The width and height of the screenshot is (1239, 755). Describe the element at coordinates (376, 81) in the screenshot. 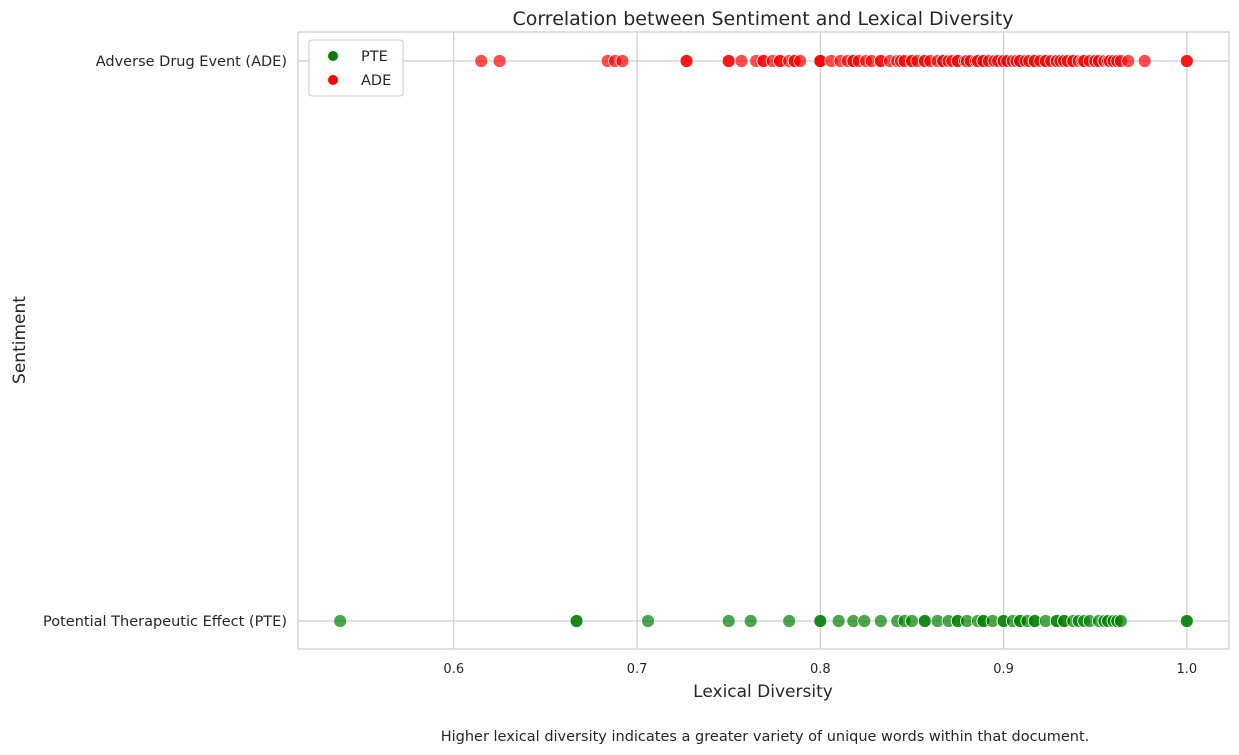

I see `legend-label-ade: ADE` at that location.